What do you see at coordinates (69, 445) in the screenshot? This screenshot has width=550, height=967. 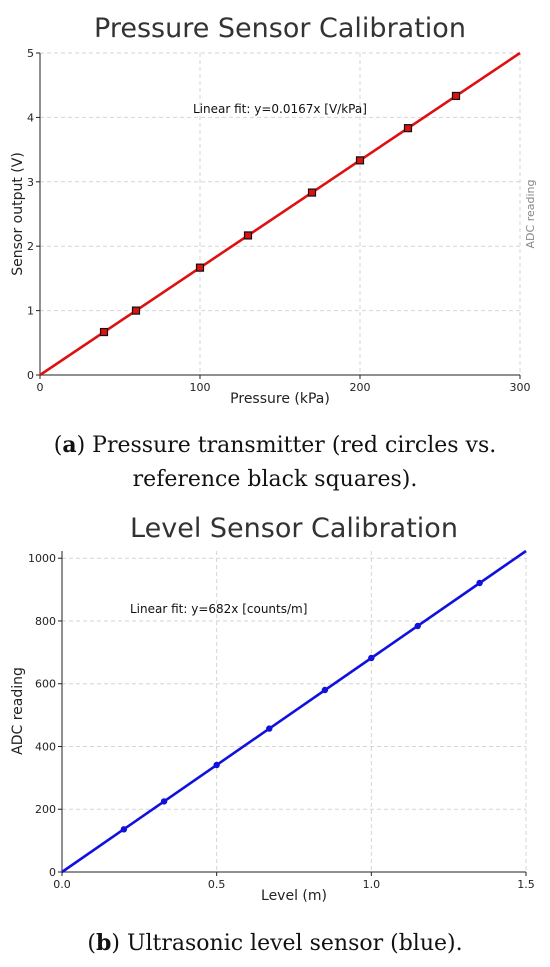 I see `caption-a-label: a` at bounding box center [69, 445].